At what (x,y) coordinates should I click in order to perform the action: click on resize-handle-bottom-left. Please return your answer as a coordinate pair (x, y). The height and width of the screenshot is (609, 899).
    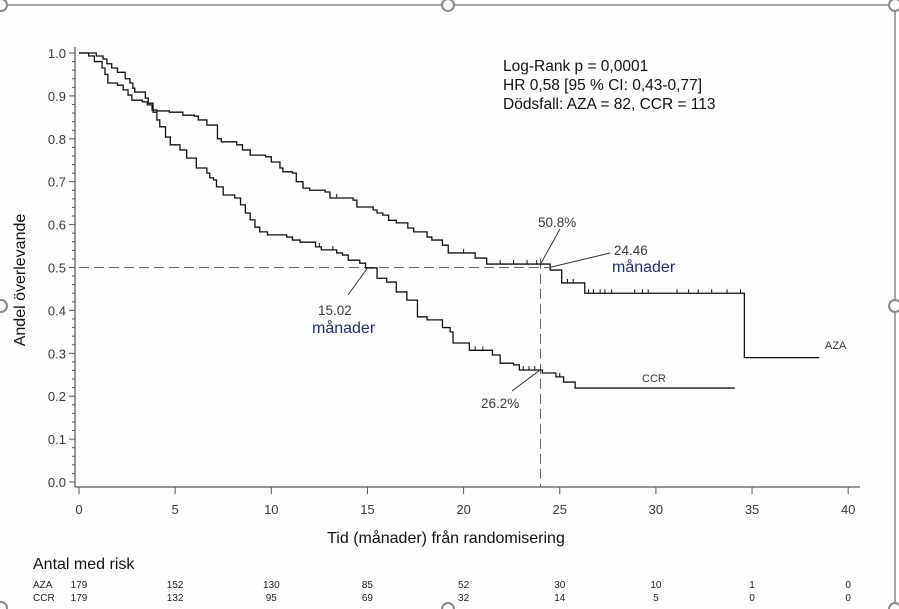
    Looking at the image, I should click on (4, 605).